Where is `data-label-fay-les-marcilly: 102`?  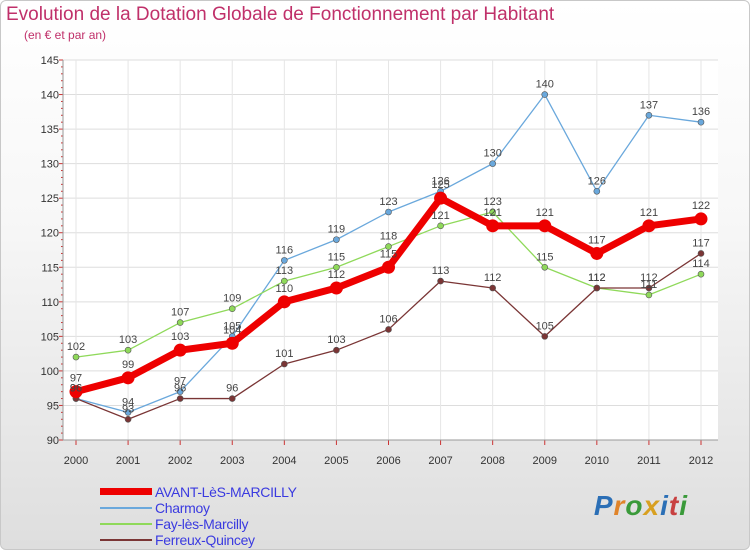 data-label-fay-les-marcilly: 102 is located at coordinates (76, 347).